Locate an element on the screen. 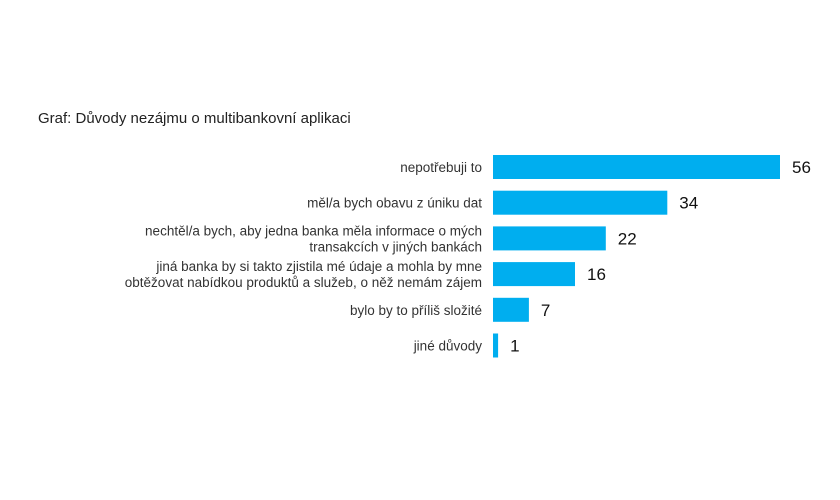 The width and height of the screenshot is (840, 500). bar-row: 34 měl/a bych obavu z úniku dat is located at coordinates (502, 202).